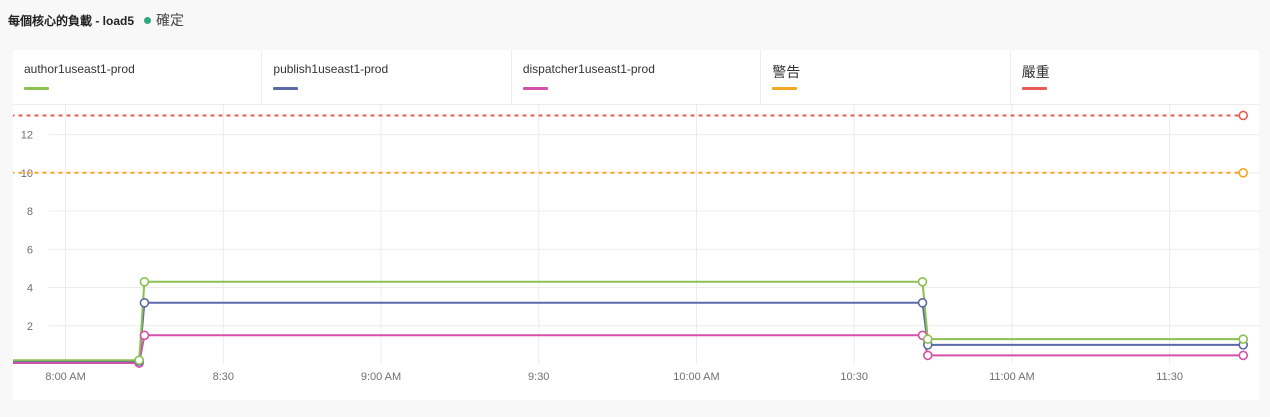 Image resolution: width=1270 pixels, height=417 pixels. What do you see at coordinates (331, 69) in the screenshot?
I see `legend-label: publish1useast1-prod` at bounding box center [331, 69].